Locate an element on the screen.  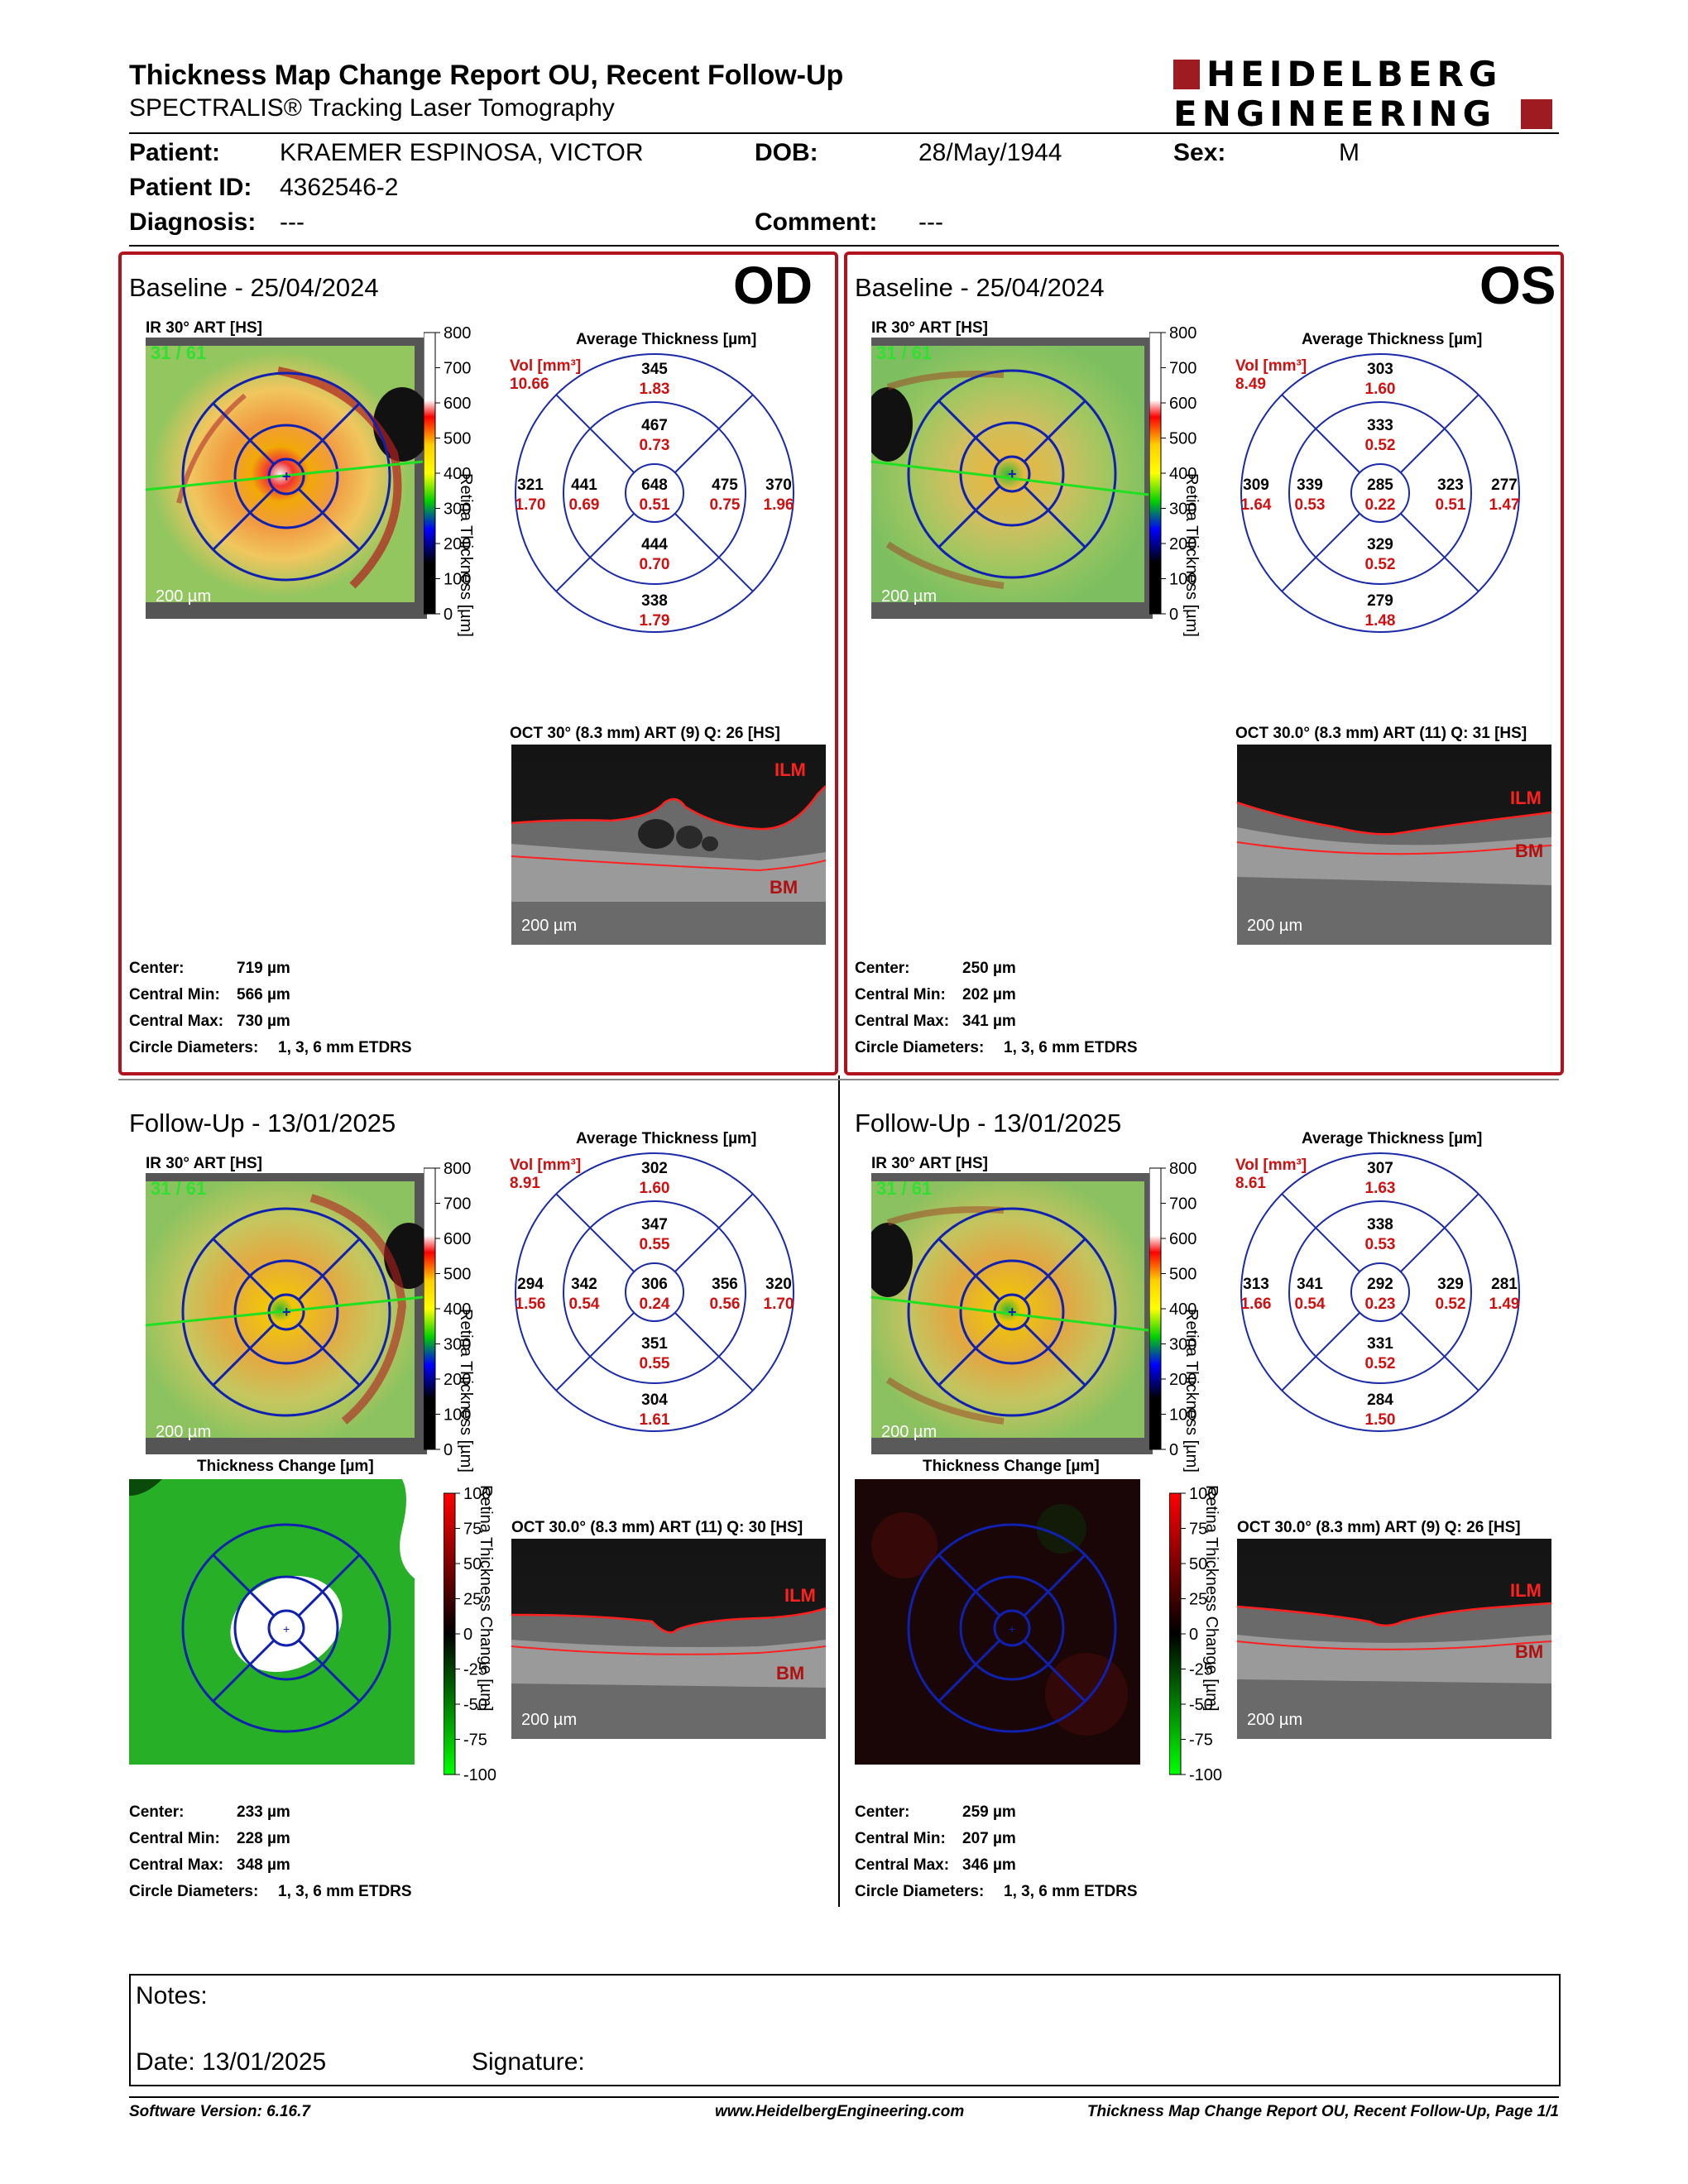
etdrs-thickness-value: 475 is located at coordinates (725, 485).